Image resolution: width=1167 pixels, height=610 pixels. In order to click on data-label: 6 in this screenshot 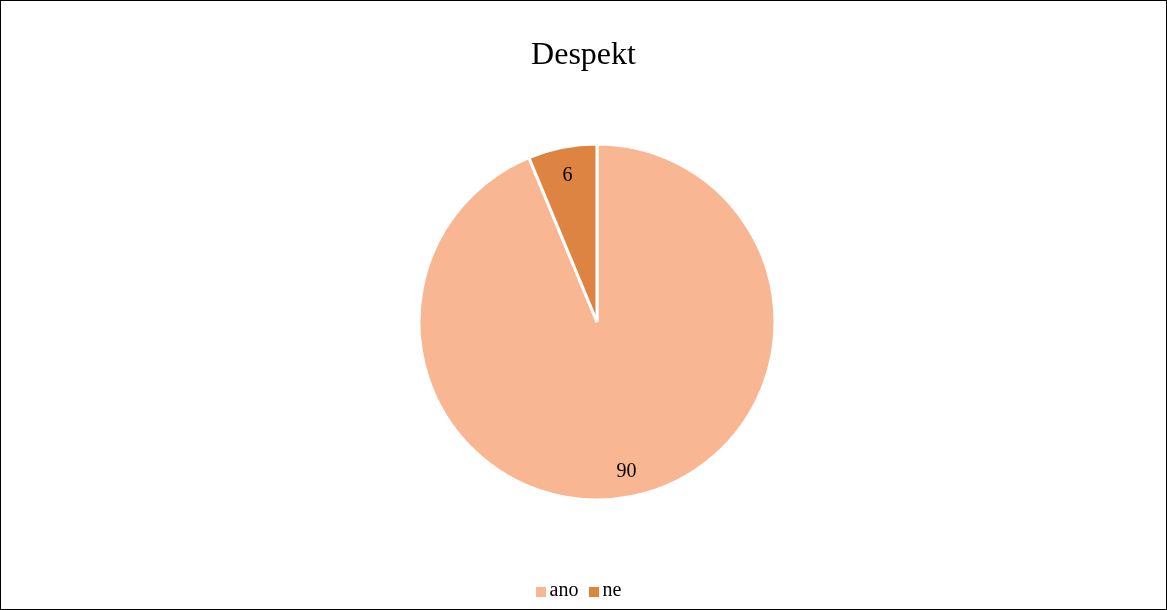, I will do `click(567, 173)`.